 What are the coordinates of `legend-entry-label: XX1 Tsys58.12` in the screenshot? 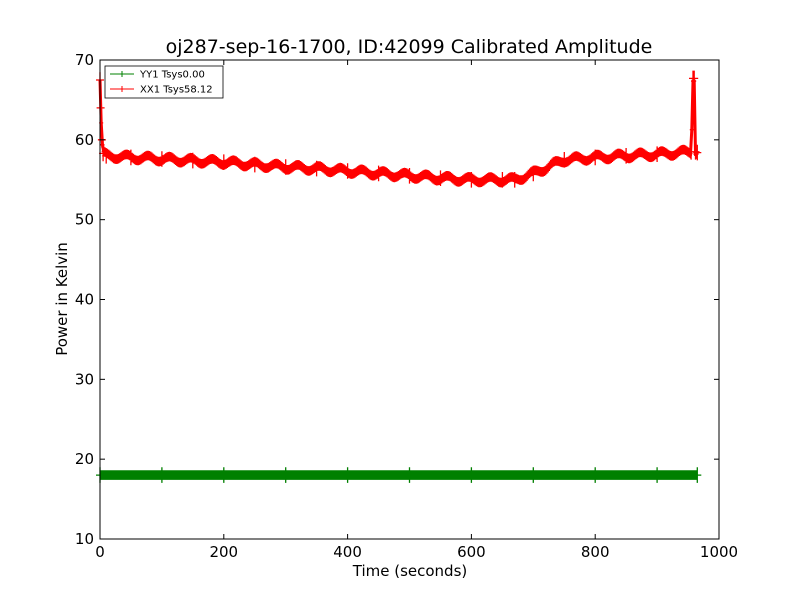 It's located at (176, 90).